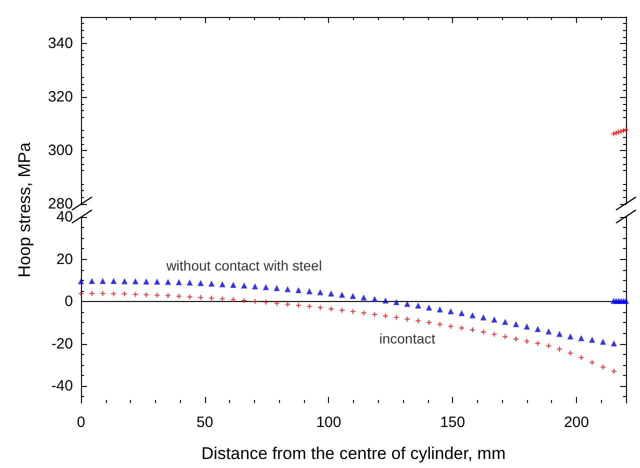 This screenshot has width=640, height=468. Describe the element at coordinates (81, 422) in the screenshot. I see `x-tick-label: 0` at that location.